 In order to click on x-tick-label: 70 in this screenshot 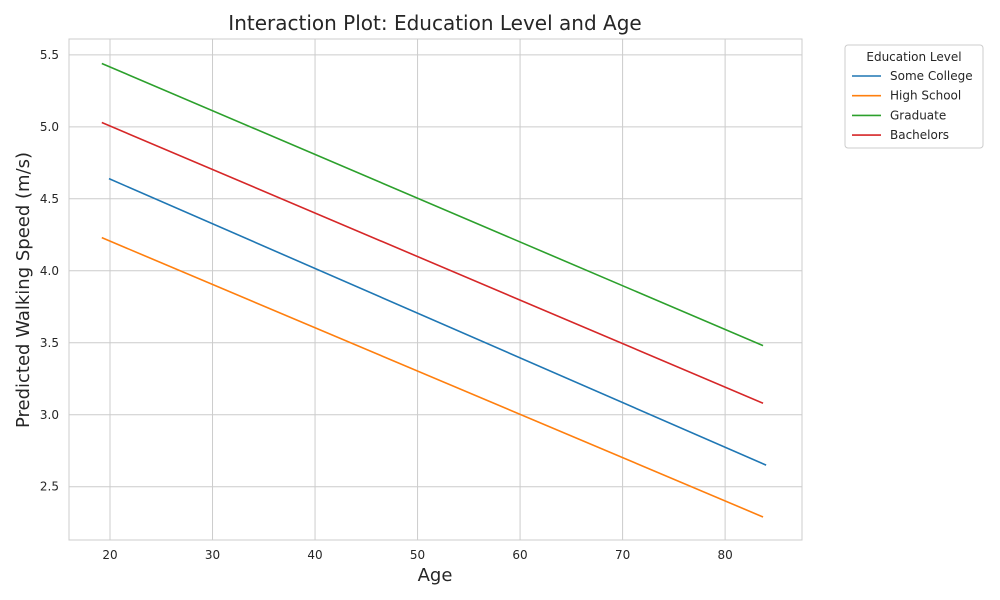, I will do `click(622, 555)`.